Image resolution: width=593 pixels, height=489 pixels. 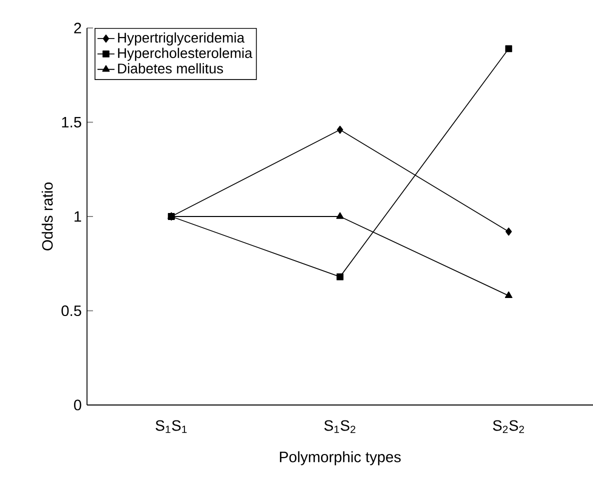 I want to click on legend-label: Hypercholesterolemia, so click(x=185, y=54).